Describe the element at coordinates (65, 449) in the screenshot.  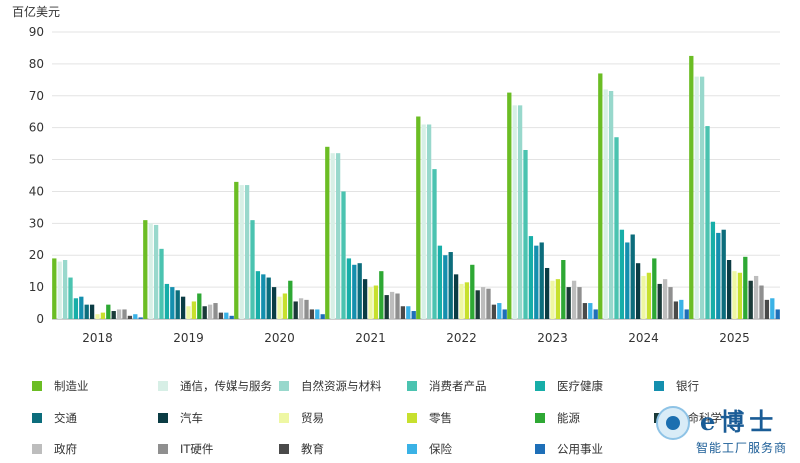
I see `legend-label: 政府` at that location.